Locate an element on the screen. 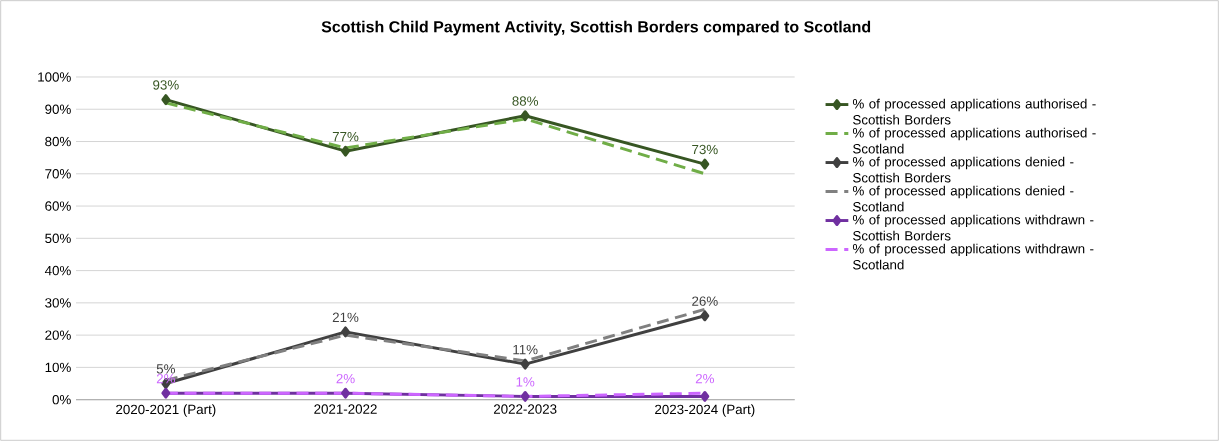 This screenshot has height=441, width=1219. y-tick-label: 70% is located at coordinates (58, 174).